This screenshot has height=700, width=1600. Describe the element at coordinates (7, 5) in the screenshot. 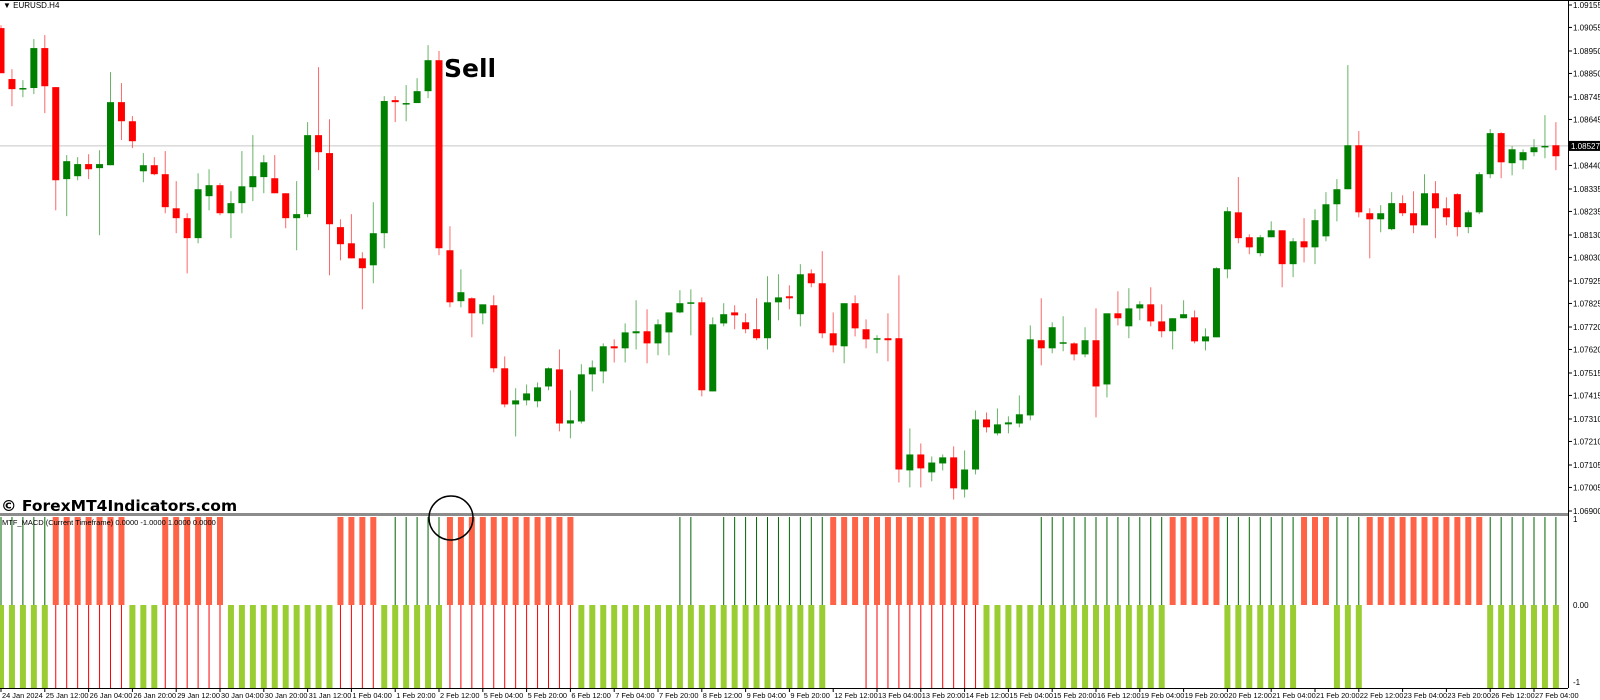

I see `triangle-down-icon: ▼` at that location.